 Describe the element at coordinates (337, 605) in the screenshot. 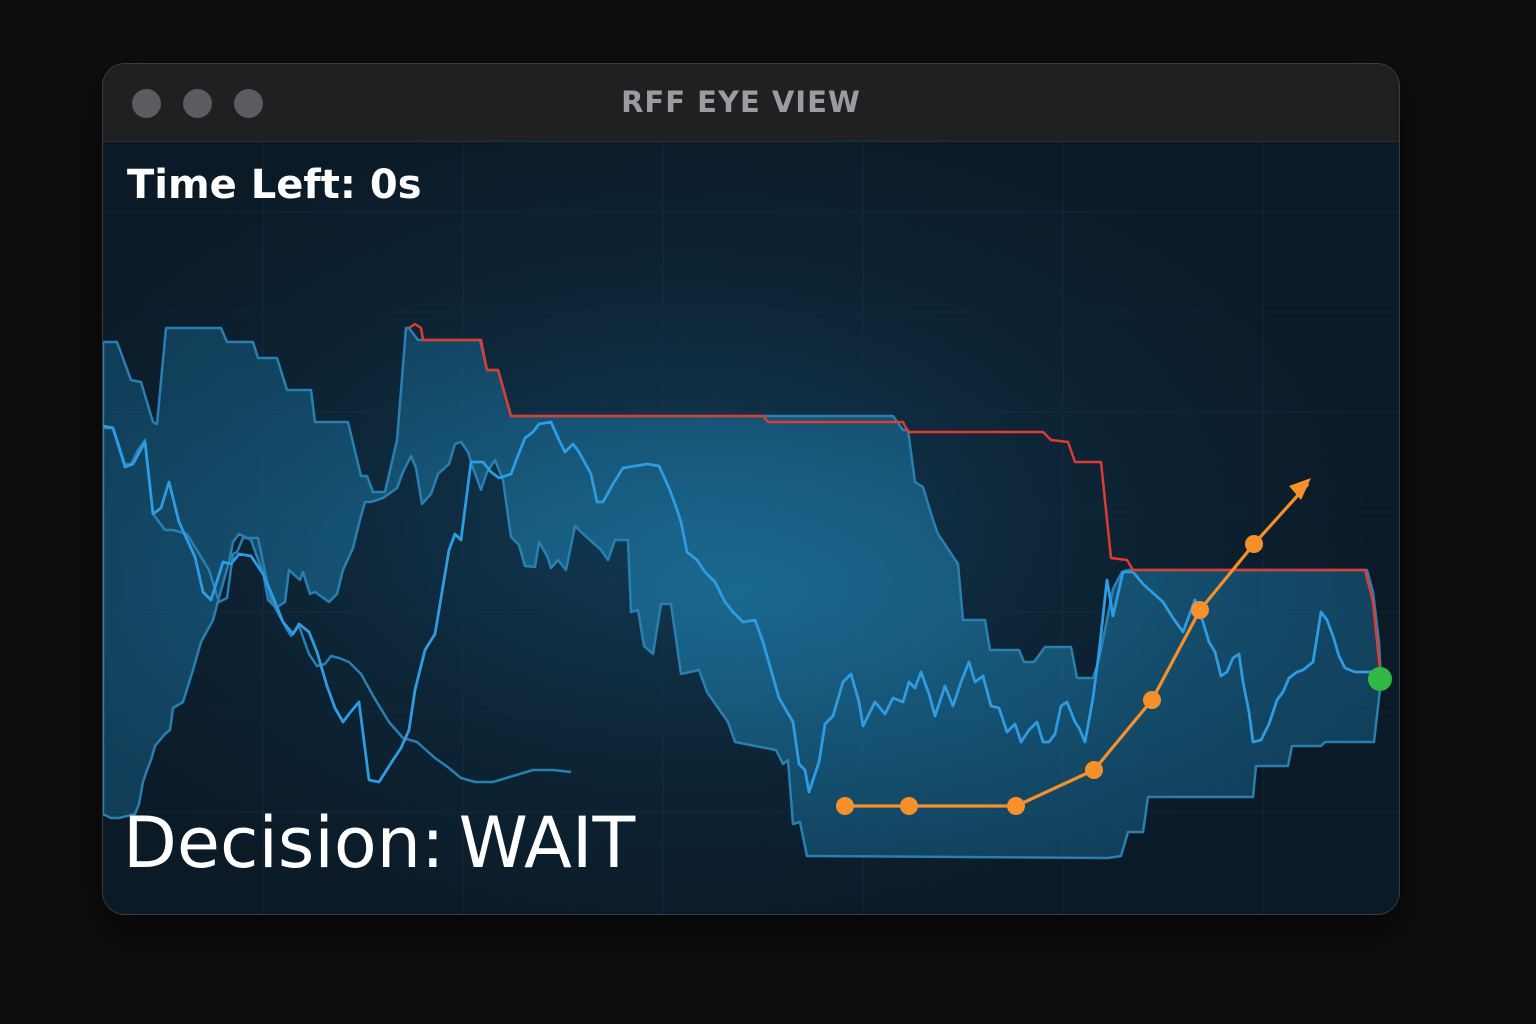

I see `band-lower-edge` at that location.